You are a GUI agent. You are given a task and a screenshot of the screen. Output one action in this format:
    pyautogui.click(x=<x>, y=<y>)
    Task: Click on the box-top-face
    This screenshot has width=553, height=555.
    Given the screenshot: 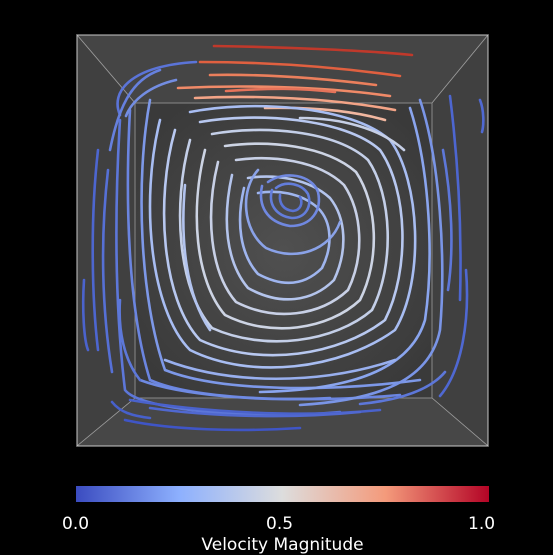 What is the action you would take?
    pyautogui.click(x=282, y=69)
    